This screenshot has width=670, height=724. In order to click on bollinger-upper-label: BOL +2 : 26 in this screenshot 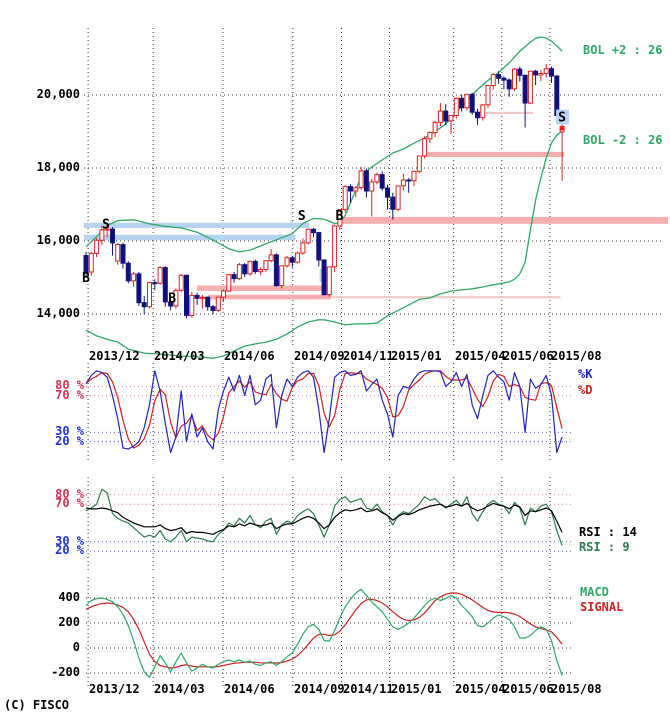, I will do `click(623, 50)`.